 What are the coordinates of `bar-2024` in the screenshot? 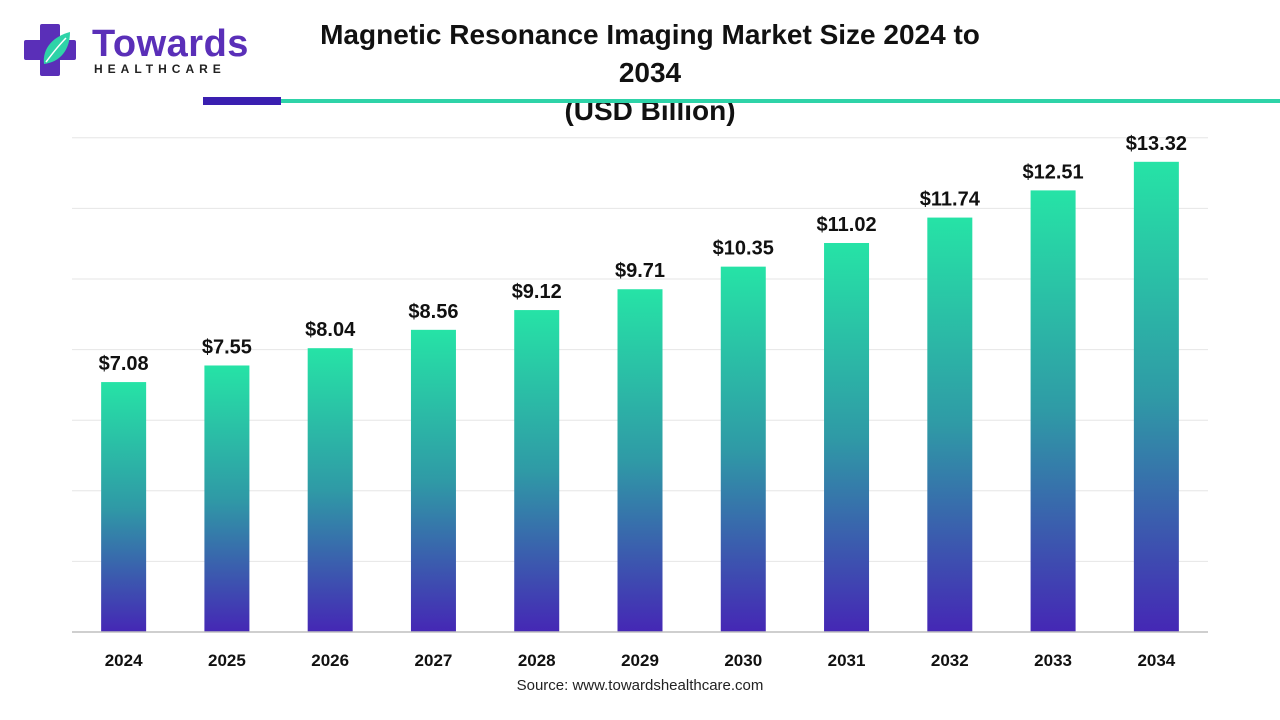 It's located at (124, 507).